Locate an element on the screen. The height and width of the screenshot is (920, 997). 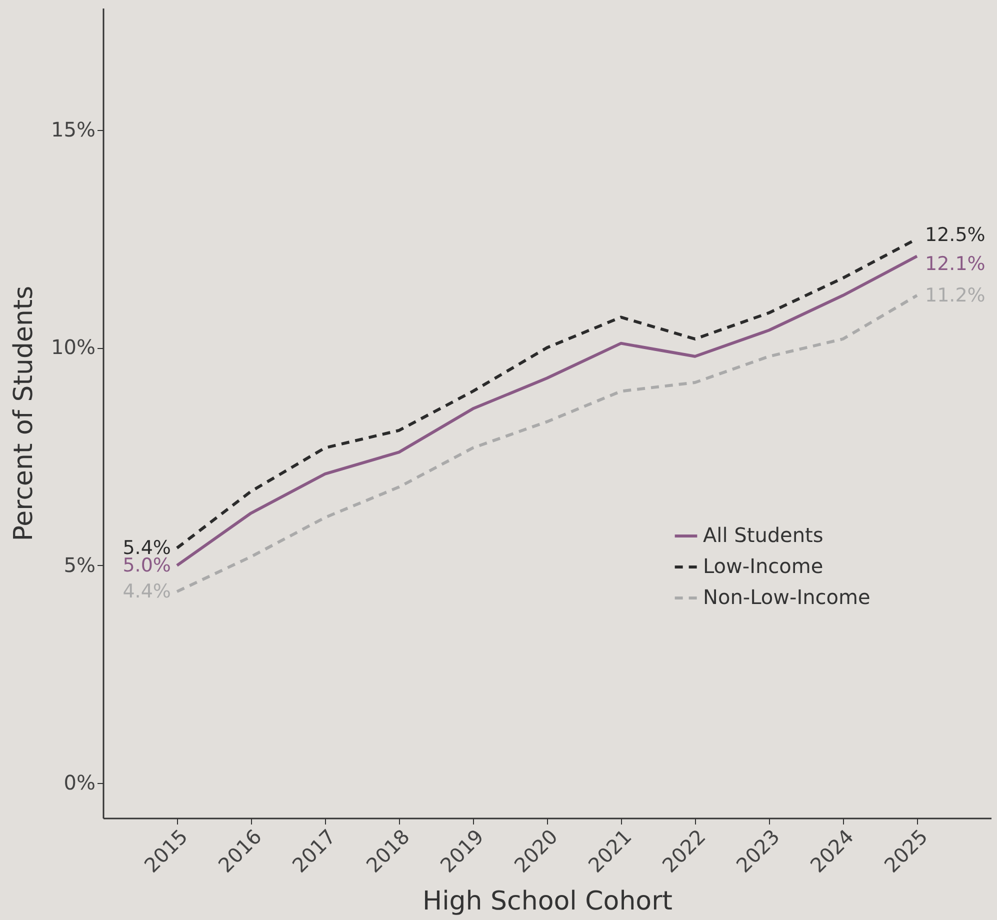
y-tick-label: 10% is located at coordinates (73, 347).